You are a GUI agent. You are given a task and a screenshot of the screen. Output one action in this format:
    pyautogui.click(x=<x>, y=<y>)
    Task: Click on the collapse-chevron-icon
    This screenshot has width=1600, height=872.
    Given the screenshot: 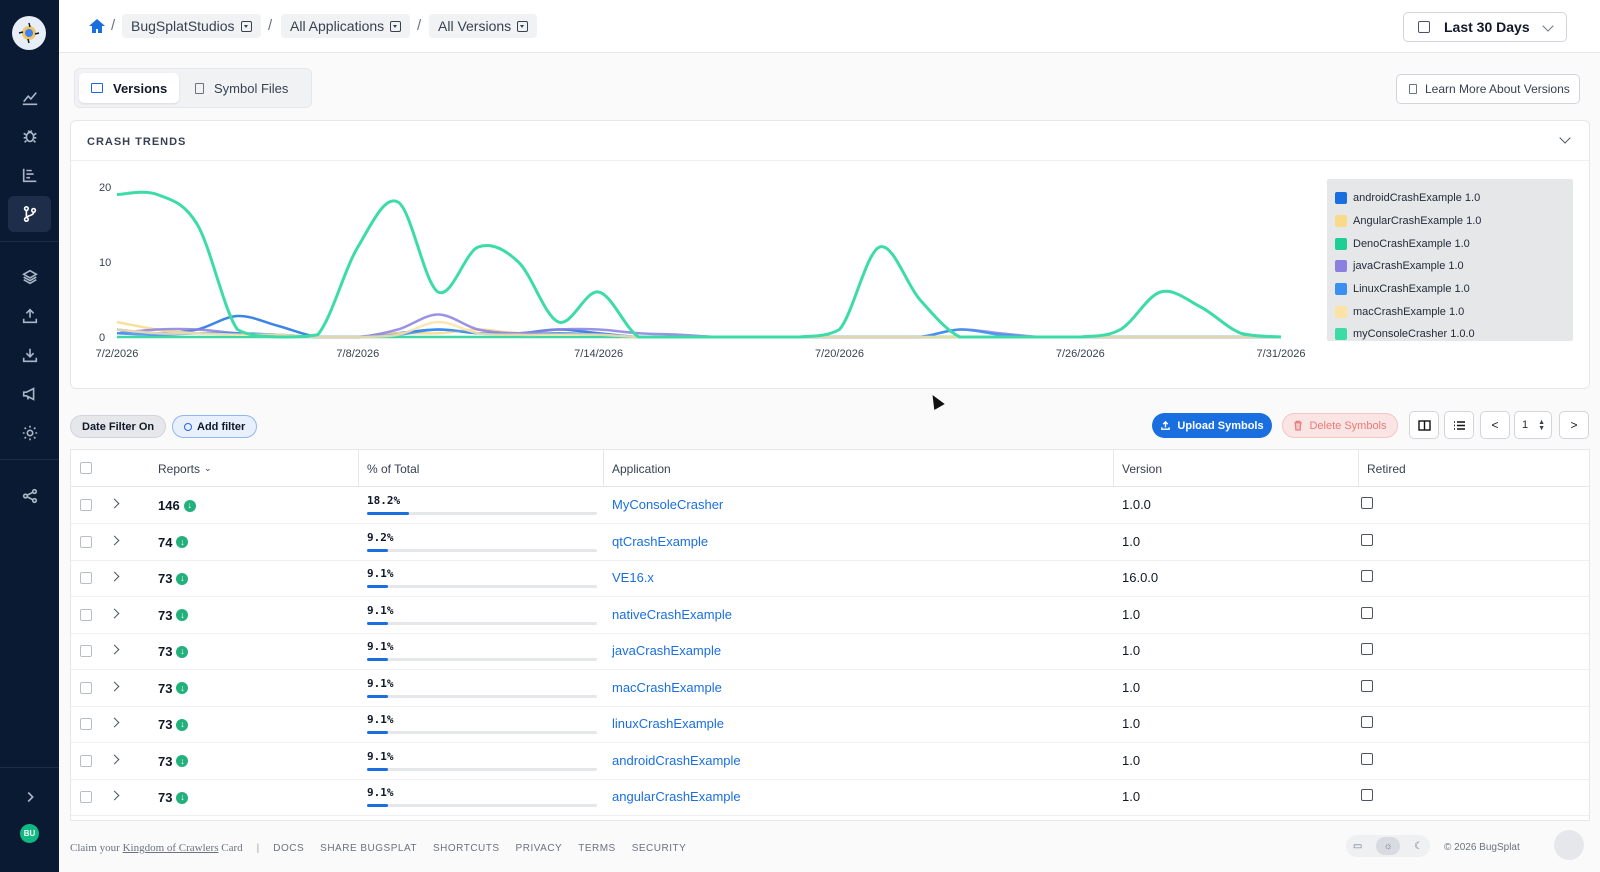 What is the action you would take?
    pyautogui.click(x=1565, y=138)
    